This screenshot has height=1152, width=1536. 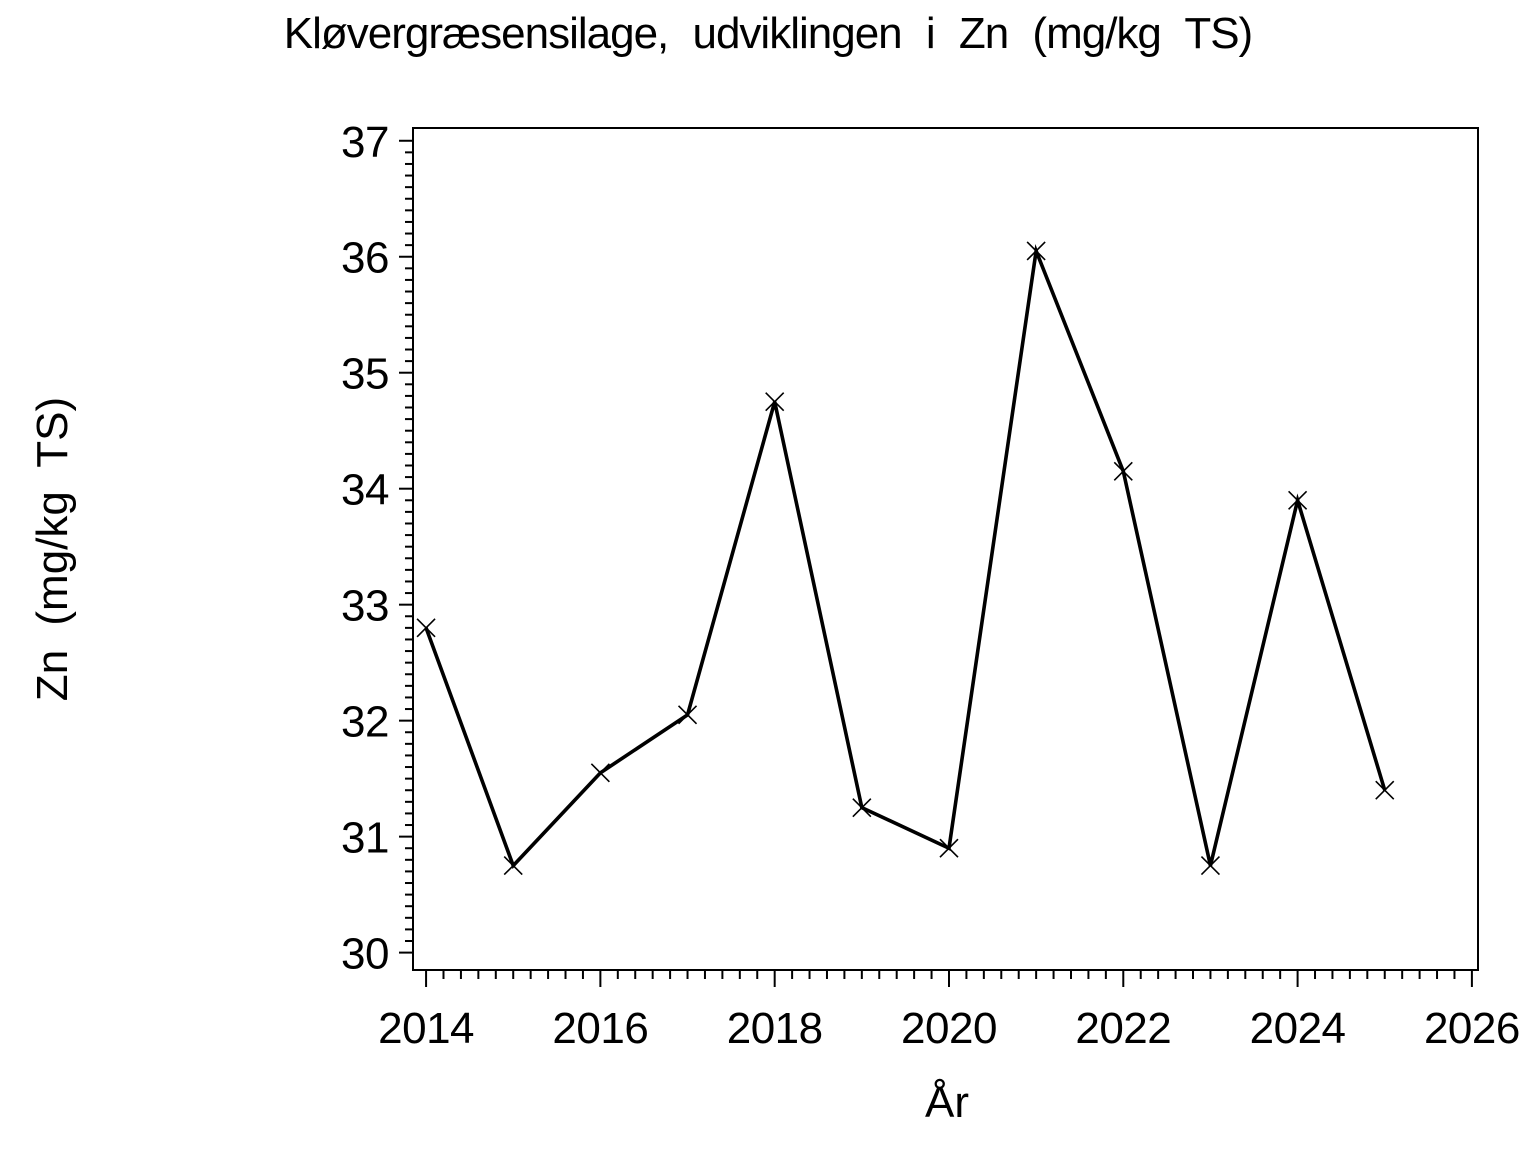 I want to click on x-tick-label: 2024, so click(x=1298, y=1028).